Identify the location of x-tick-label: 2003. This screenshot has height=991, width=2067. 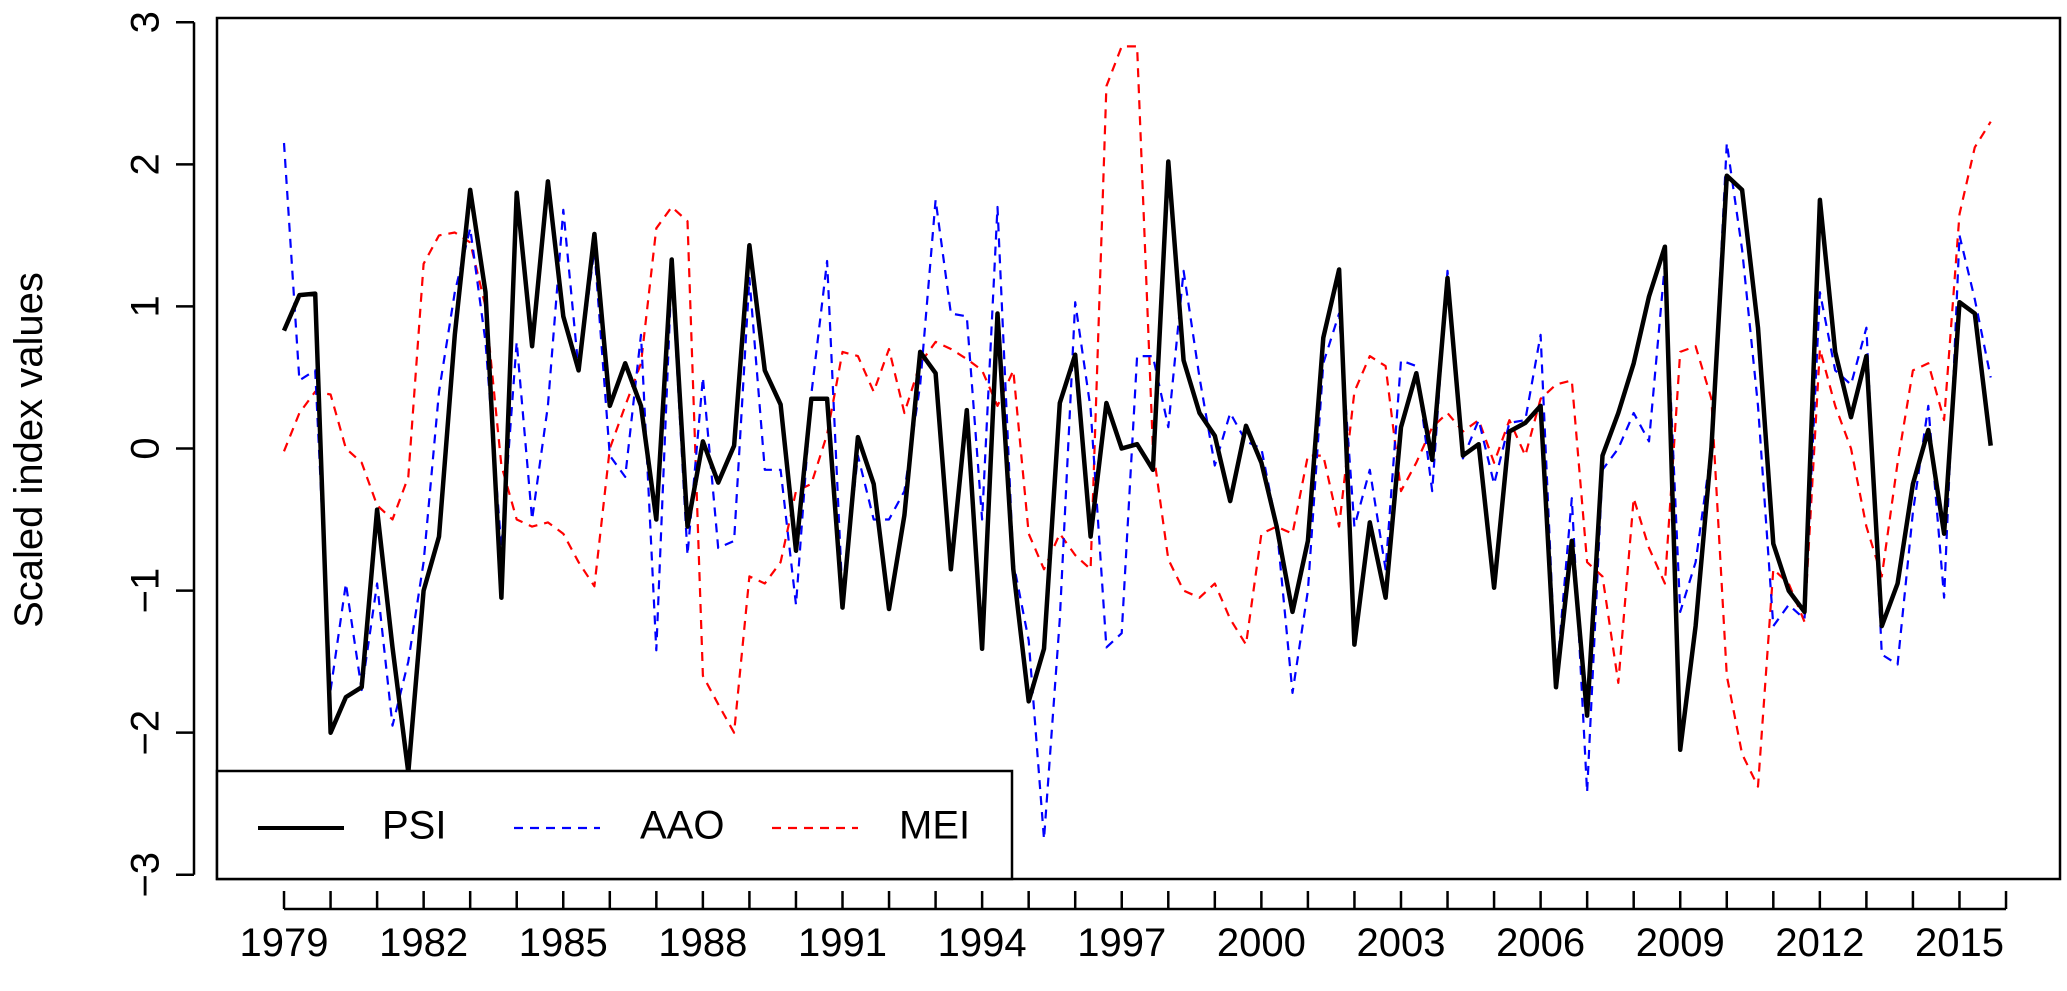
(1400, 943).